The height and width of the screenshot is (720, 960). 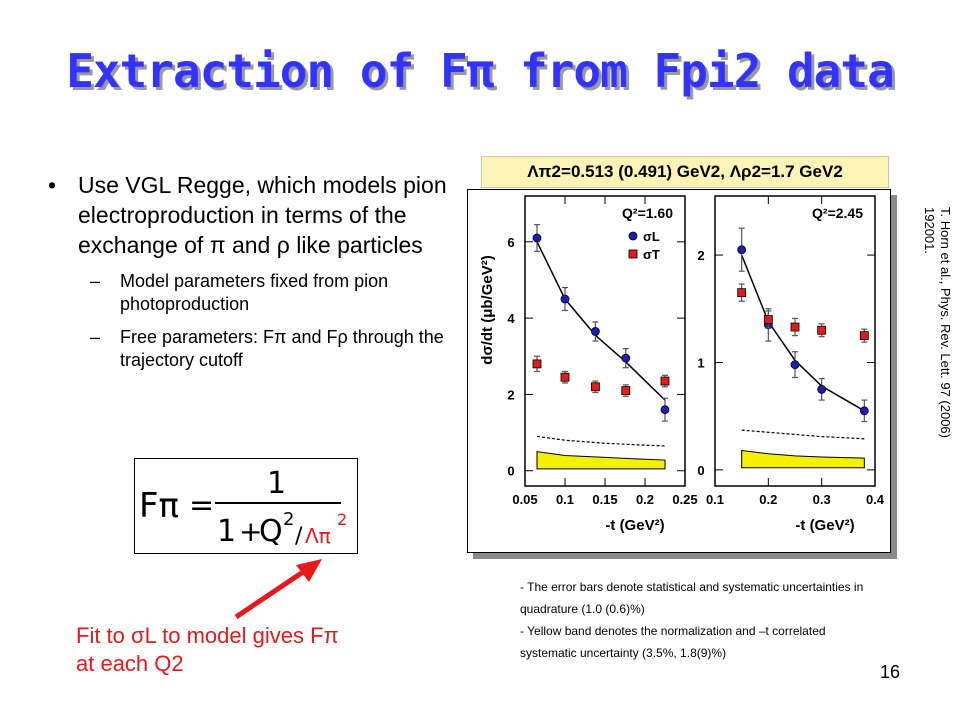 I want to click on formula-q: Q, so click(x=271, y=531).